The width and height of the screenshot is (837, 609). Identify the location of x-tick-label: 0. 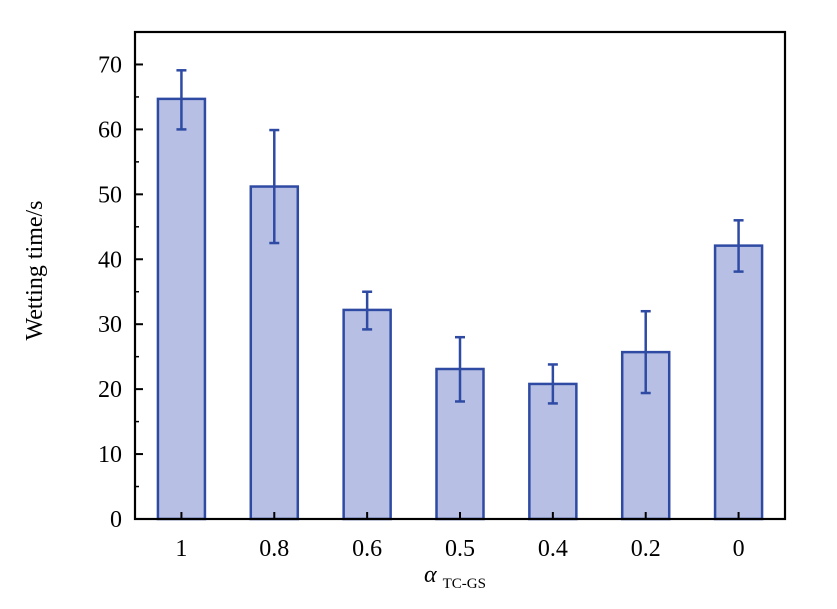
(739, 549).